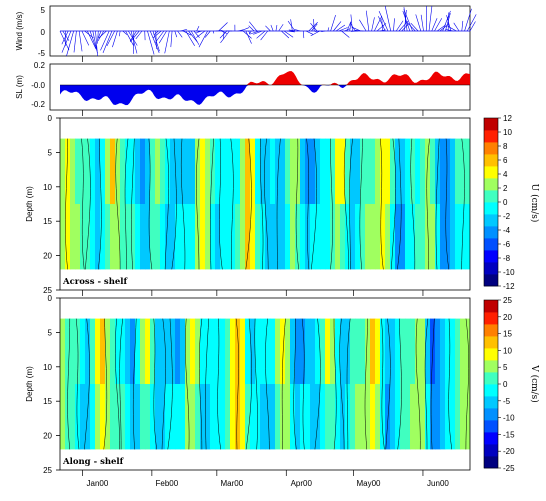  Describe the element at coordinates (534, 203) in the screenshot. I see `u-colorbar-label: U (cm/s)` at that location.